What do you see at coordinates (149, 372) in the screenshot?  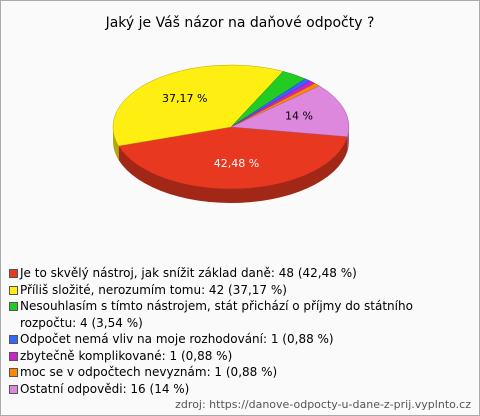 I see `legend-label: moc se v odpočtech nevyznám: 1 (0,88 %)` at bounding box center [149, 372].